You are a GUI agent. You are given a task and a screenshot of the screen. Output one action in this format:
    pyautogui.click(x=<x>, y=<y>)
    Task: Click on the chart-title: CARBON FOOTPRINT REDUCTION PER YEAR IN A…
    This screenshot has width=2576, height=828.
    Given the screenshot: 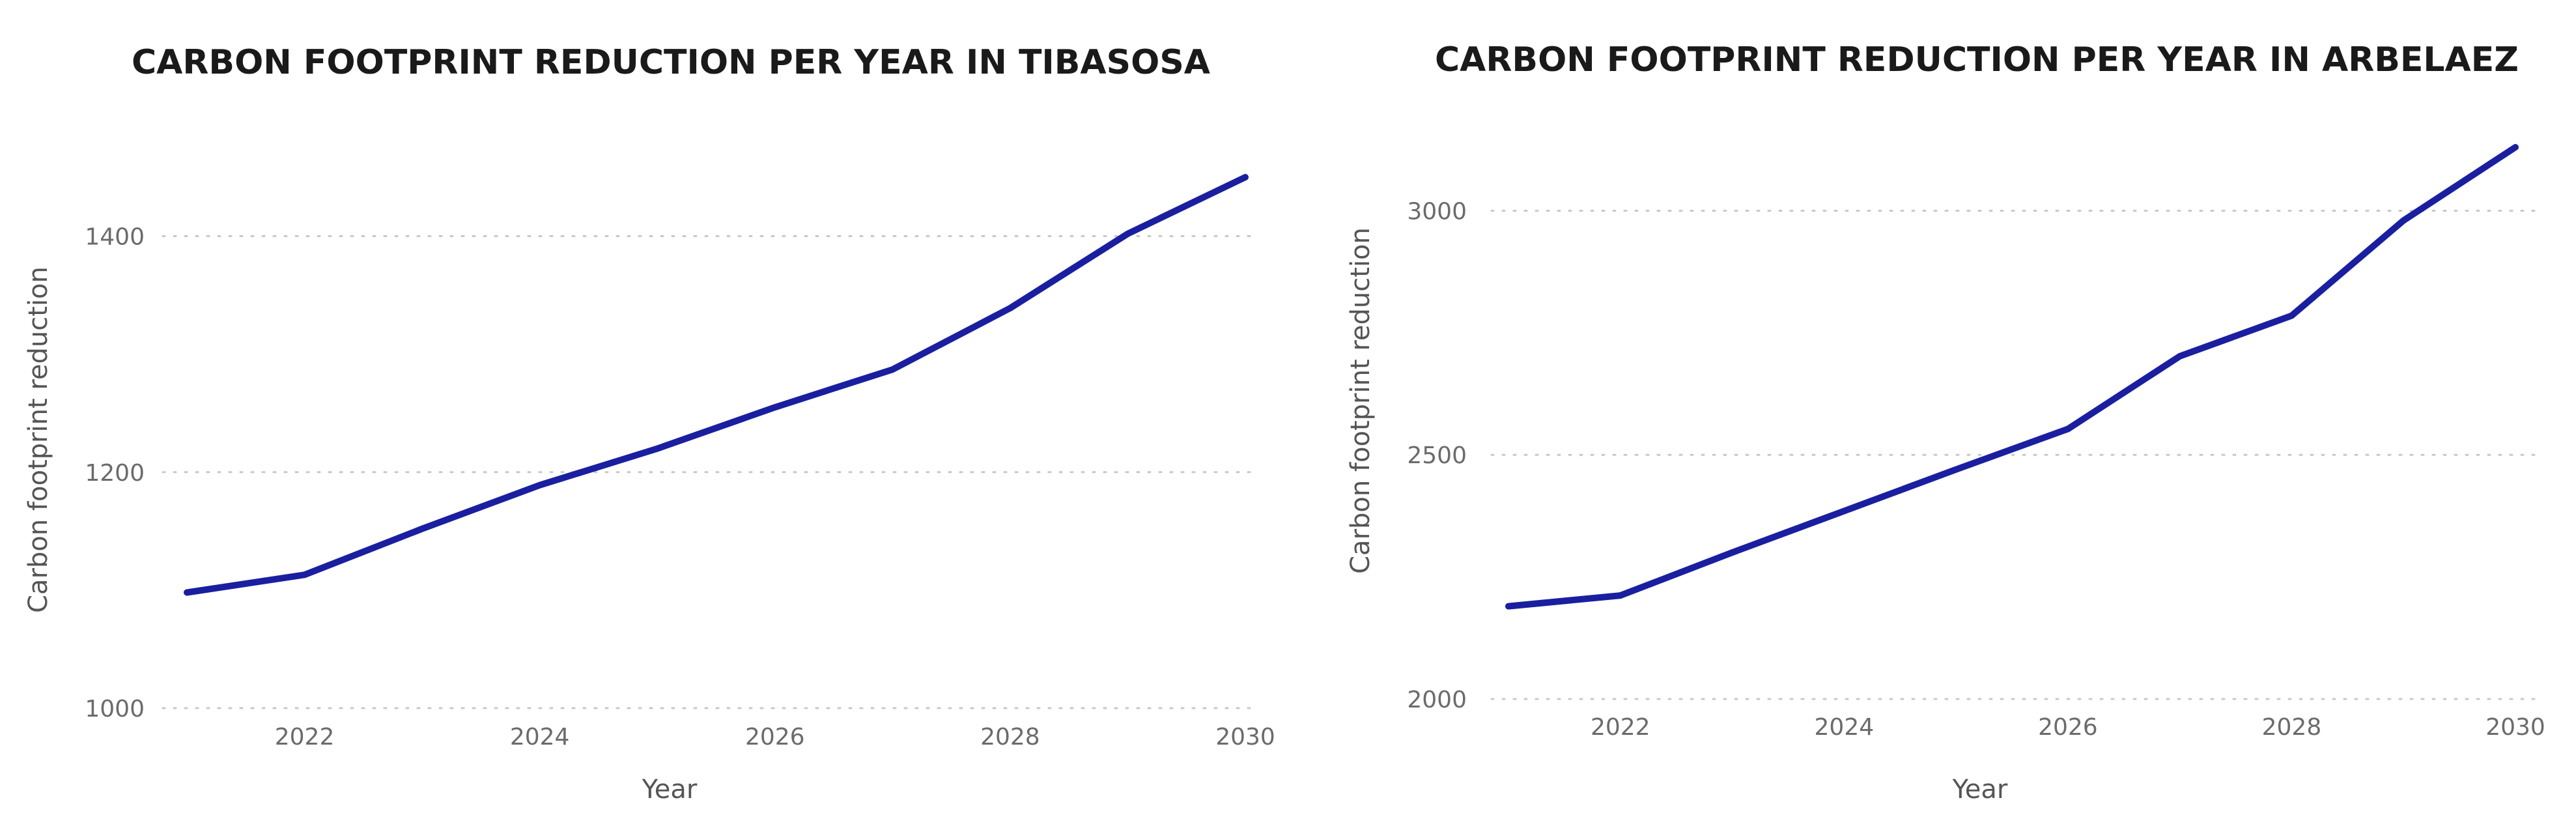 What is the action you would take?
    pyautogui.click(x=1977, y=59)
    